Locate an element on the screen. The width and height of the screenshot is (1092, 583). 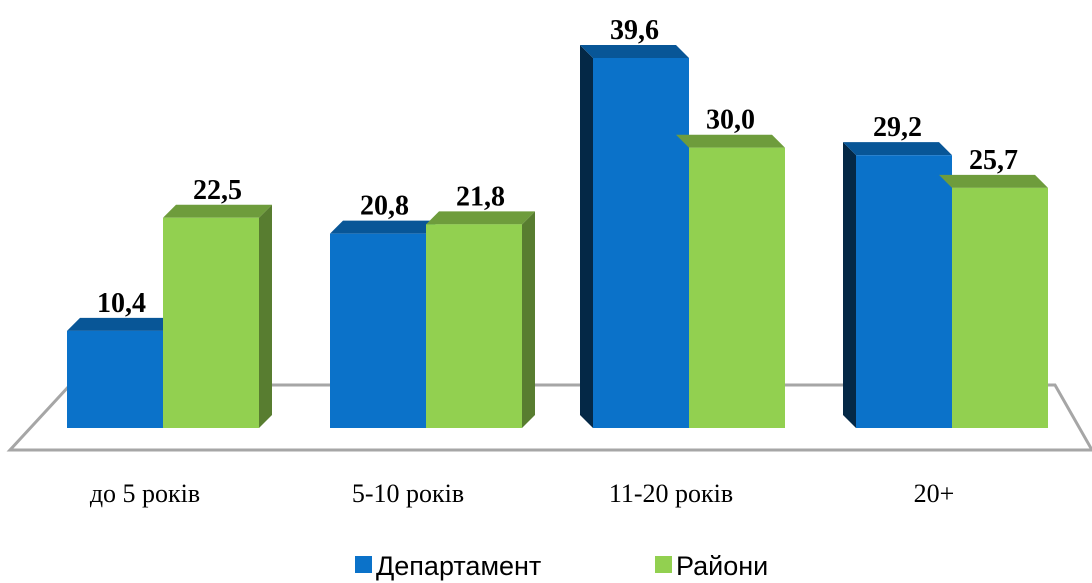
data-label: 29,2 is located at coordinates (897, 127).